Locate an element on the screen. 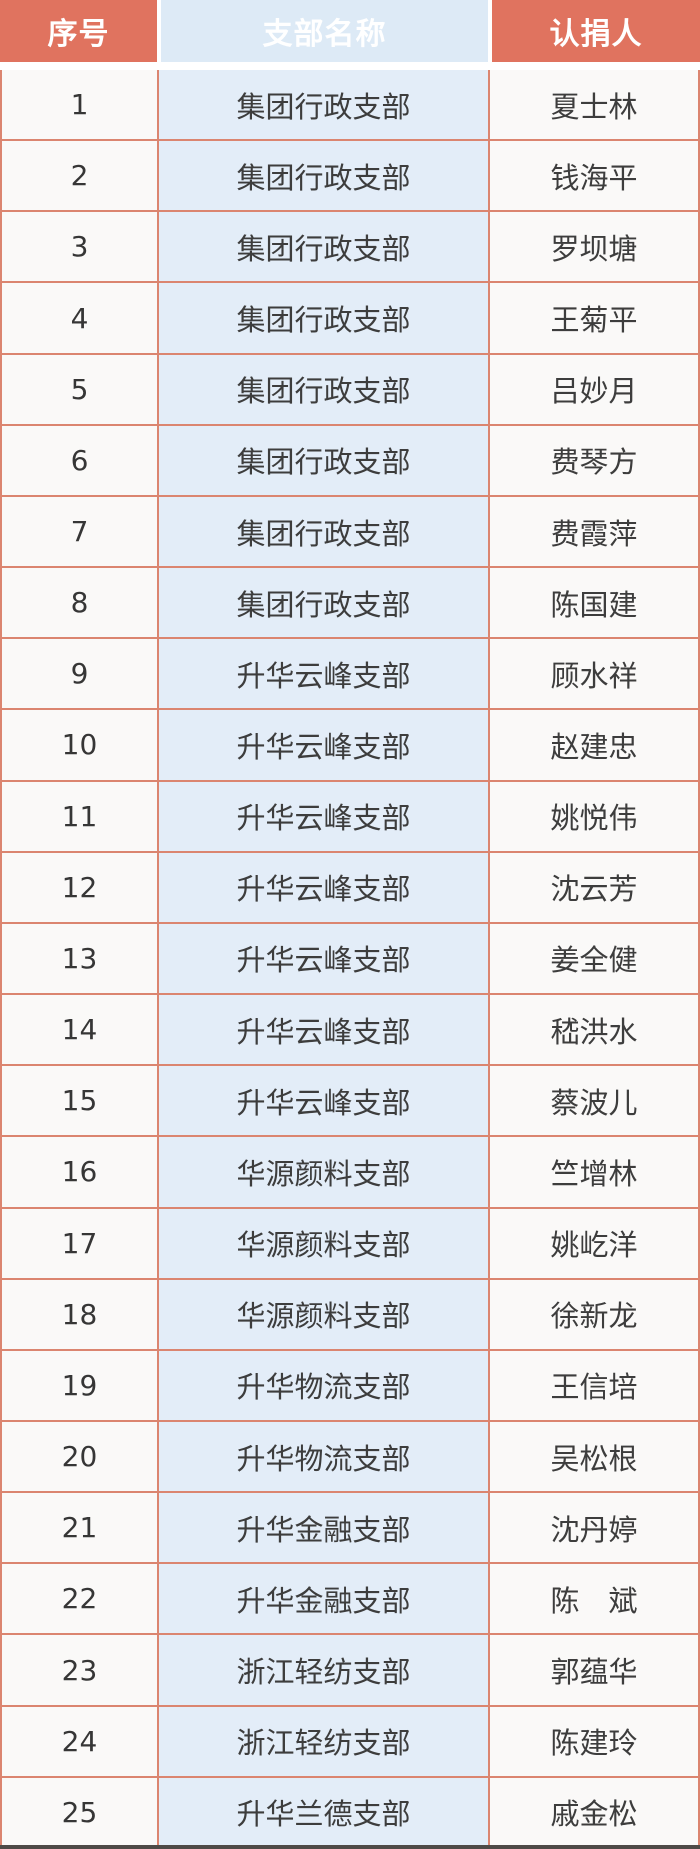 This screenshot has height=1849, width=700. row-index-cell: 16 is located at coordinates (78, 1173).